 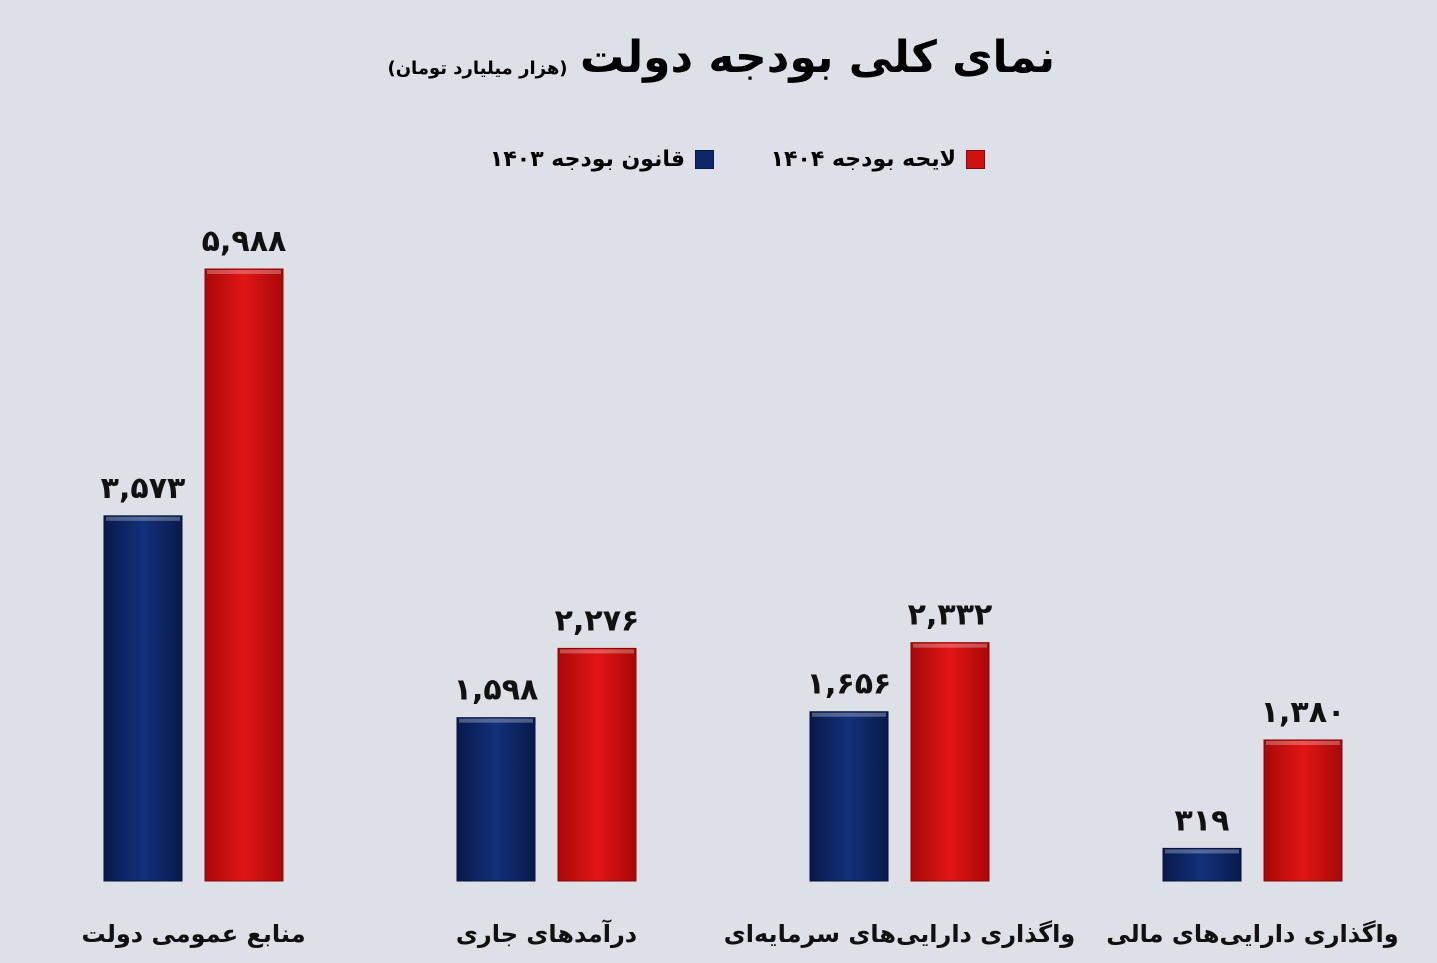 I want to click on data-label-1404-4: ۱,۳۸۰, so click(x=1303, y=712).